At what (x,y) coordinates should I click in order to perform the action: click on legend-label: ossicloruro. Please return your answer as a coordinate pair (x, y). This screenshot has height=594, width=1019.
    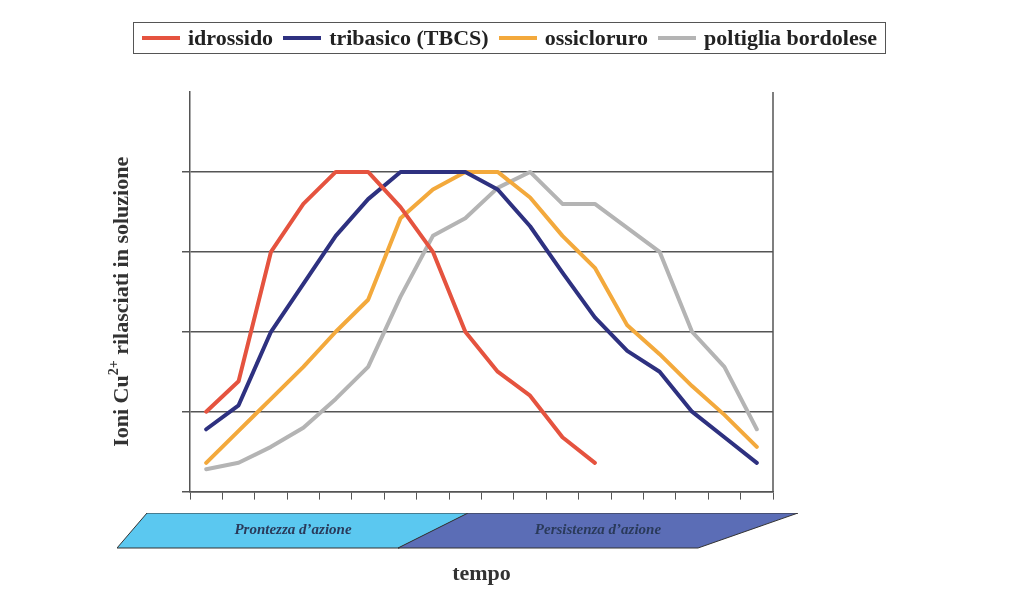
    Looking at the image, I should click on (596, 38).